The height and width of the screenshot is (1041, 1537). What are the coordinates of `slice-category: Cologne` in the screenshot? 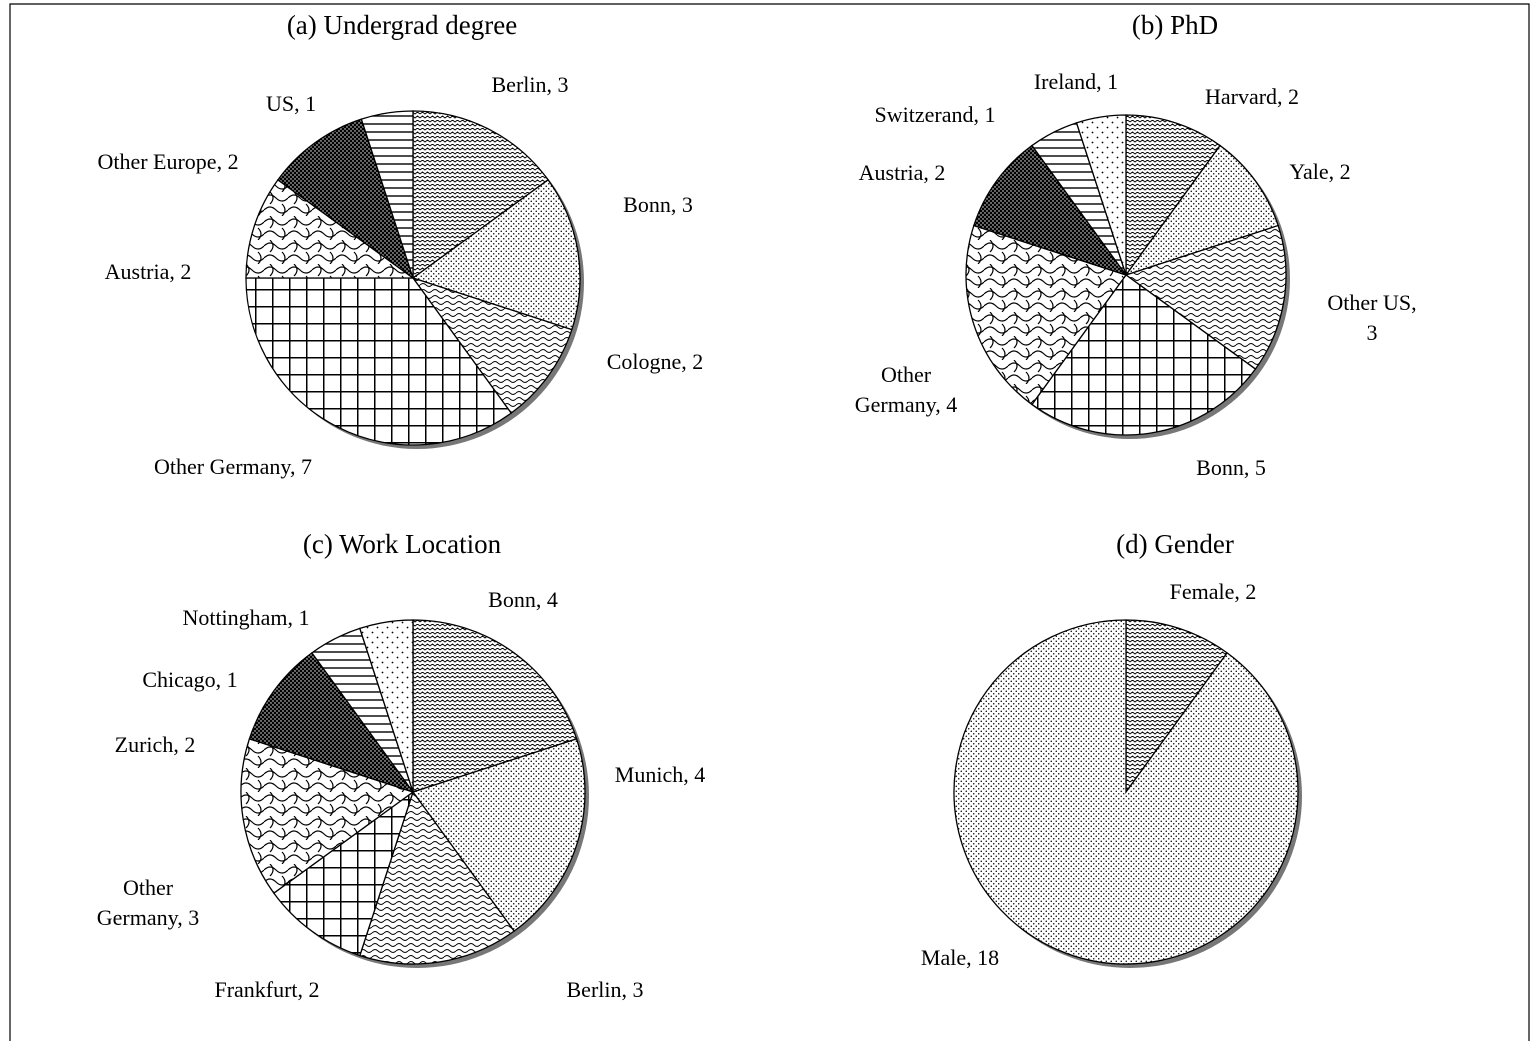 It's located at (644, 361).